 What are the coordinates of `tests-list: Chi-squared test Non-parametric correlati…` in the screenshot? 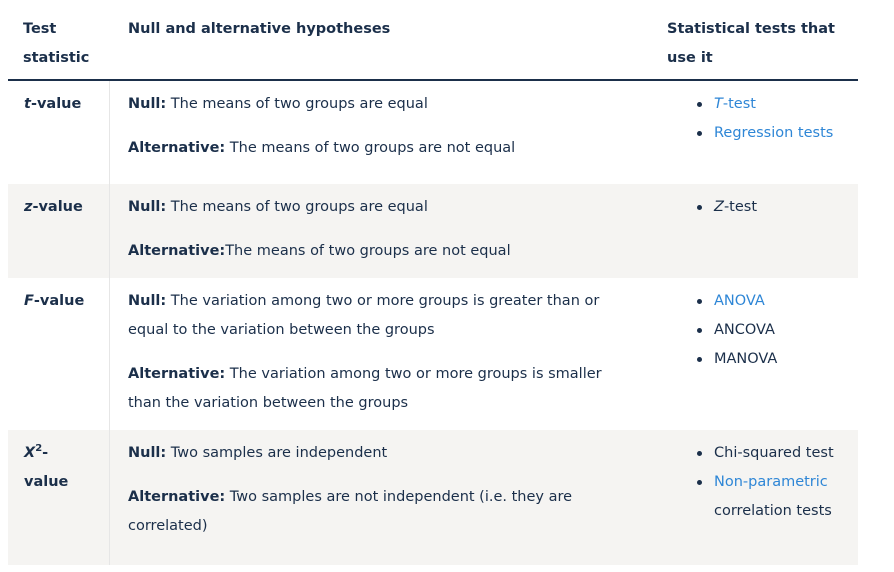 It's located at (775, 482).